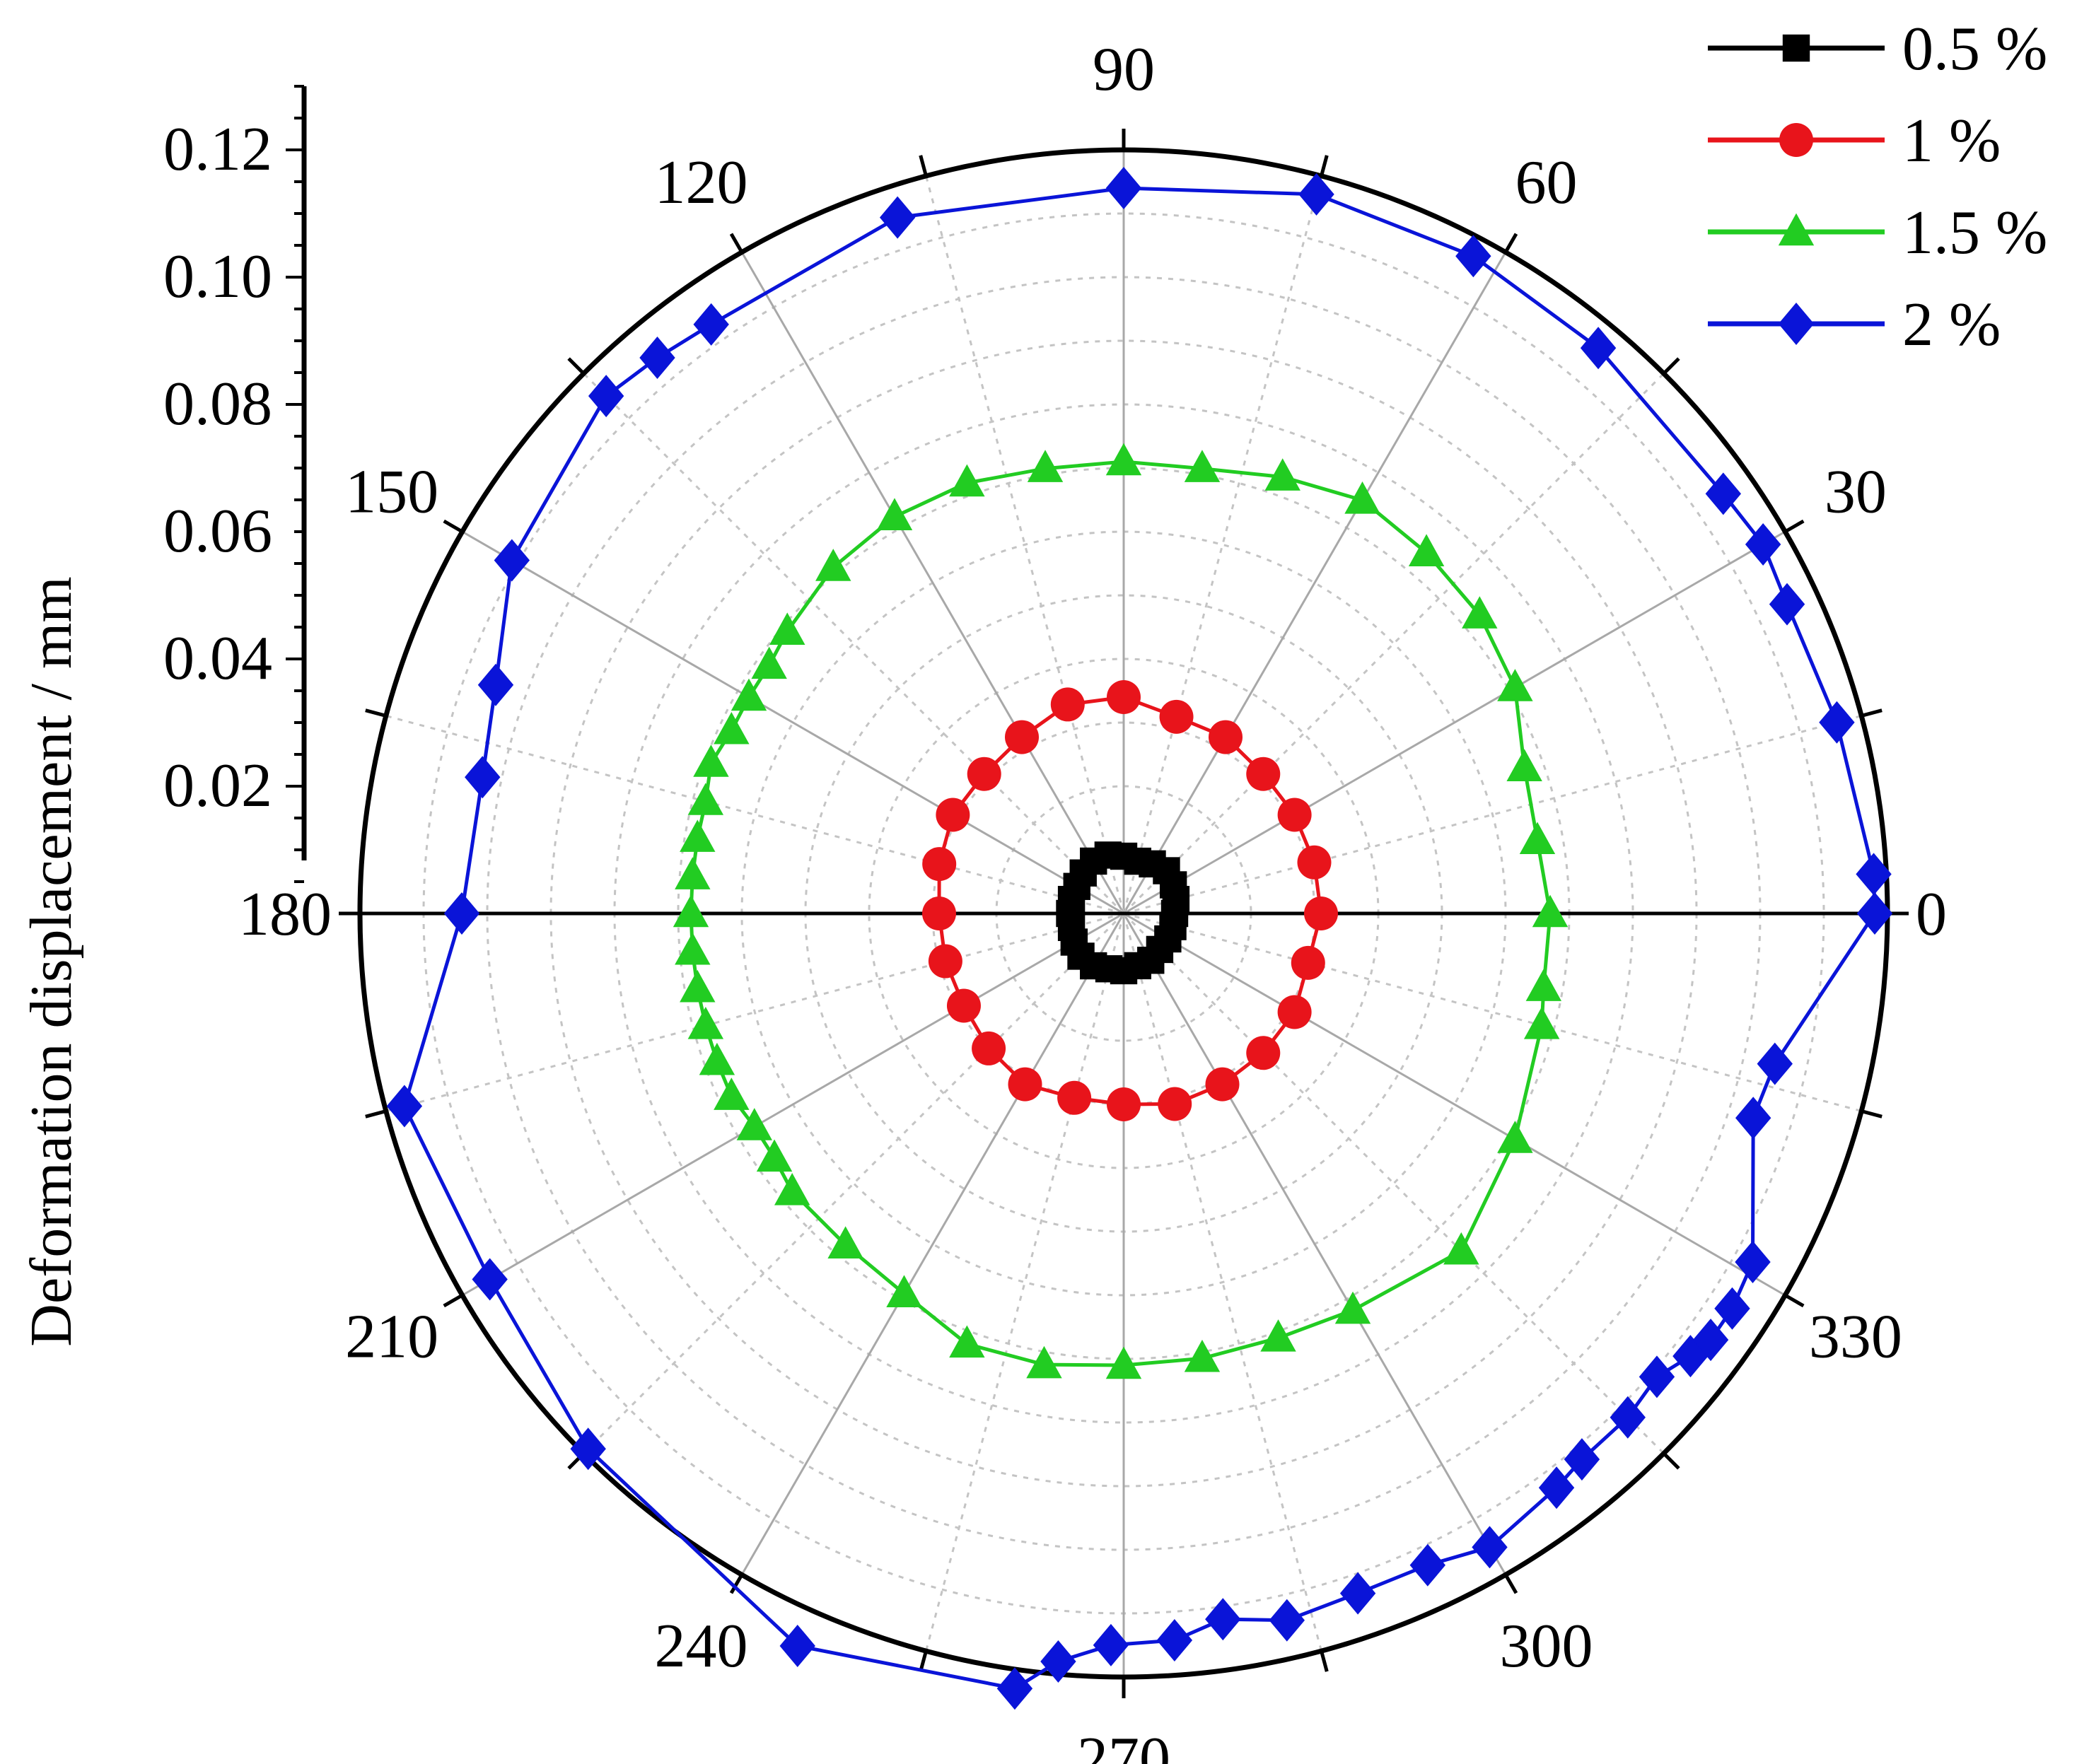 This screenshot has width=2089, height=1764. What do you see at coordinates (1856, 492) in the screenshot?
I see `angle-tick-label-30: 30` at bounding box center [1856, 492].